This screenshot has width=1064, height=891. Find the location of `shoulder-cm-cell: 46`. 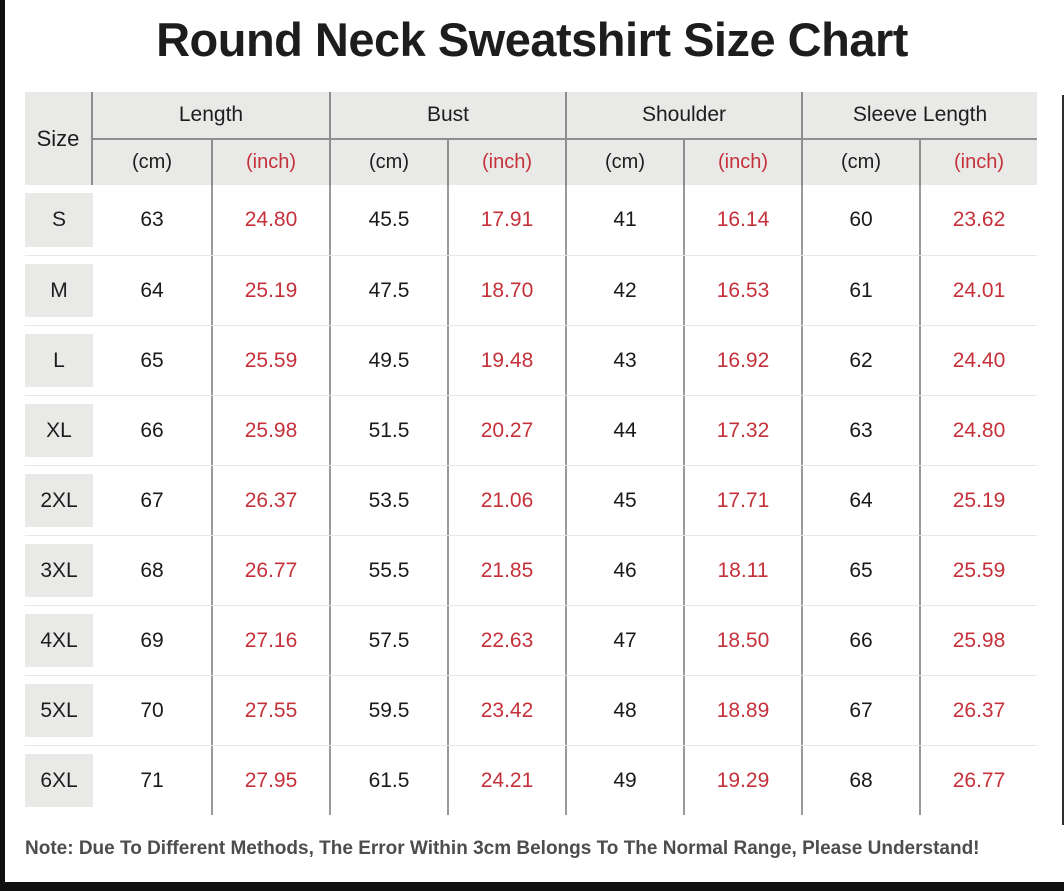

shoulder-cm-cell: 46 is located at coordinates (624, 570).